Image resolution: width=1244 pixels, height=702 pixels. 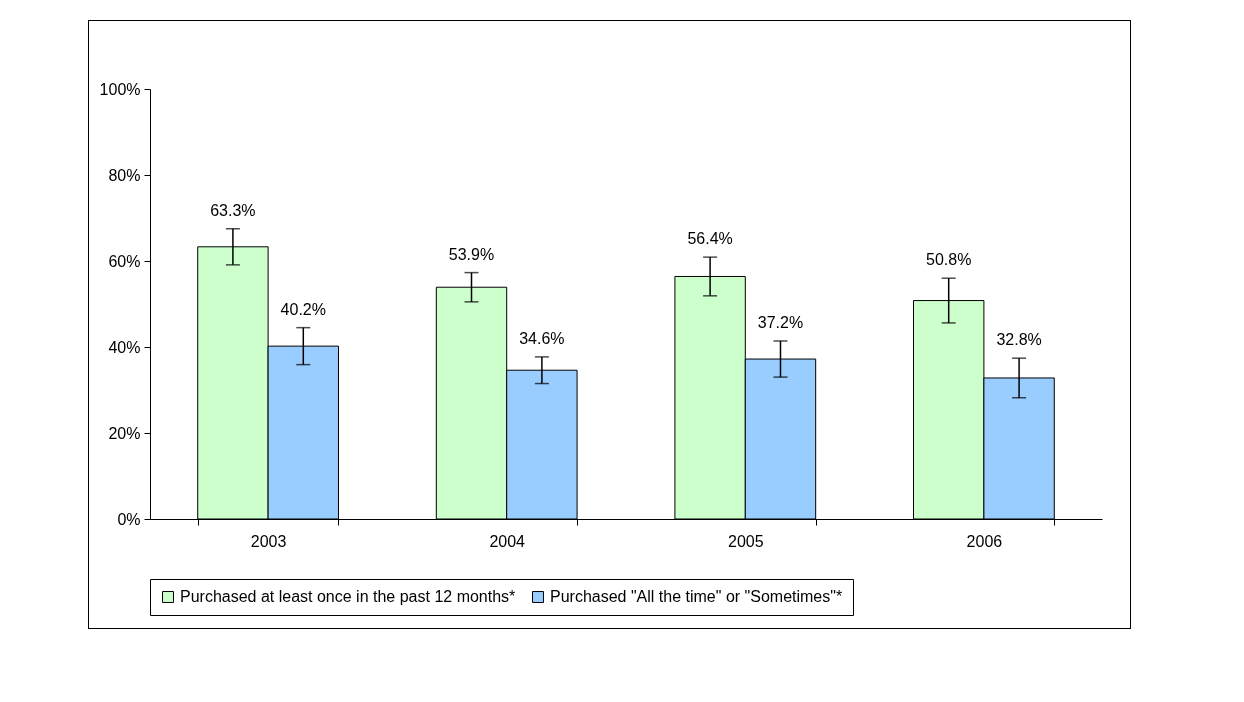 What do you see at coordinates (746, 541) in the screenshot?
I see `x-tick-label: 2005` at bounding box center [746, 541].